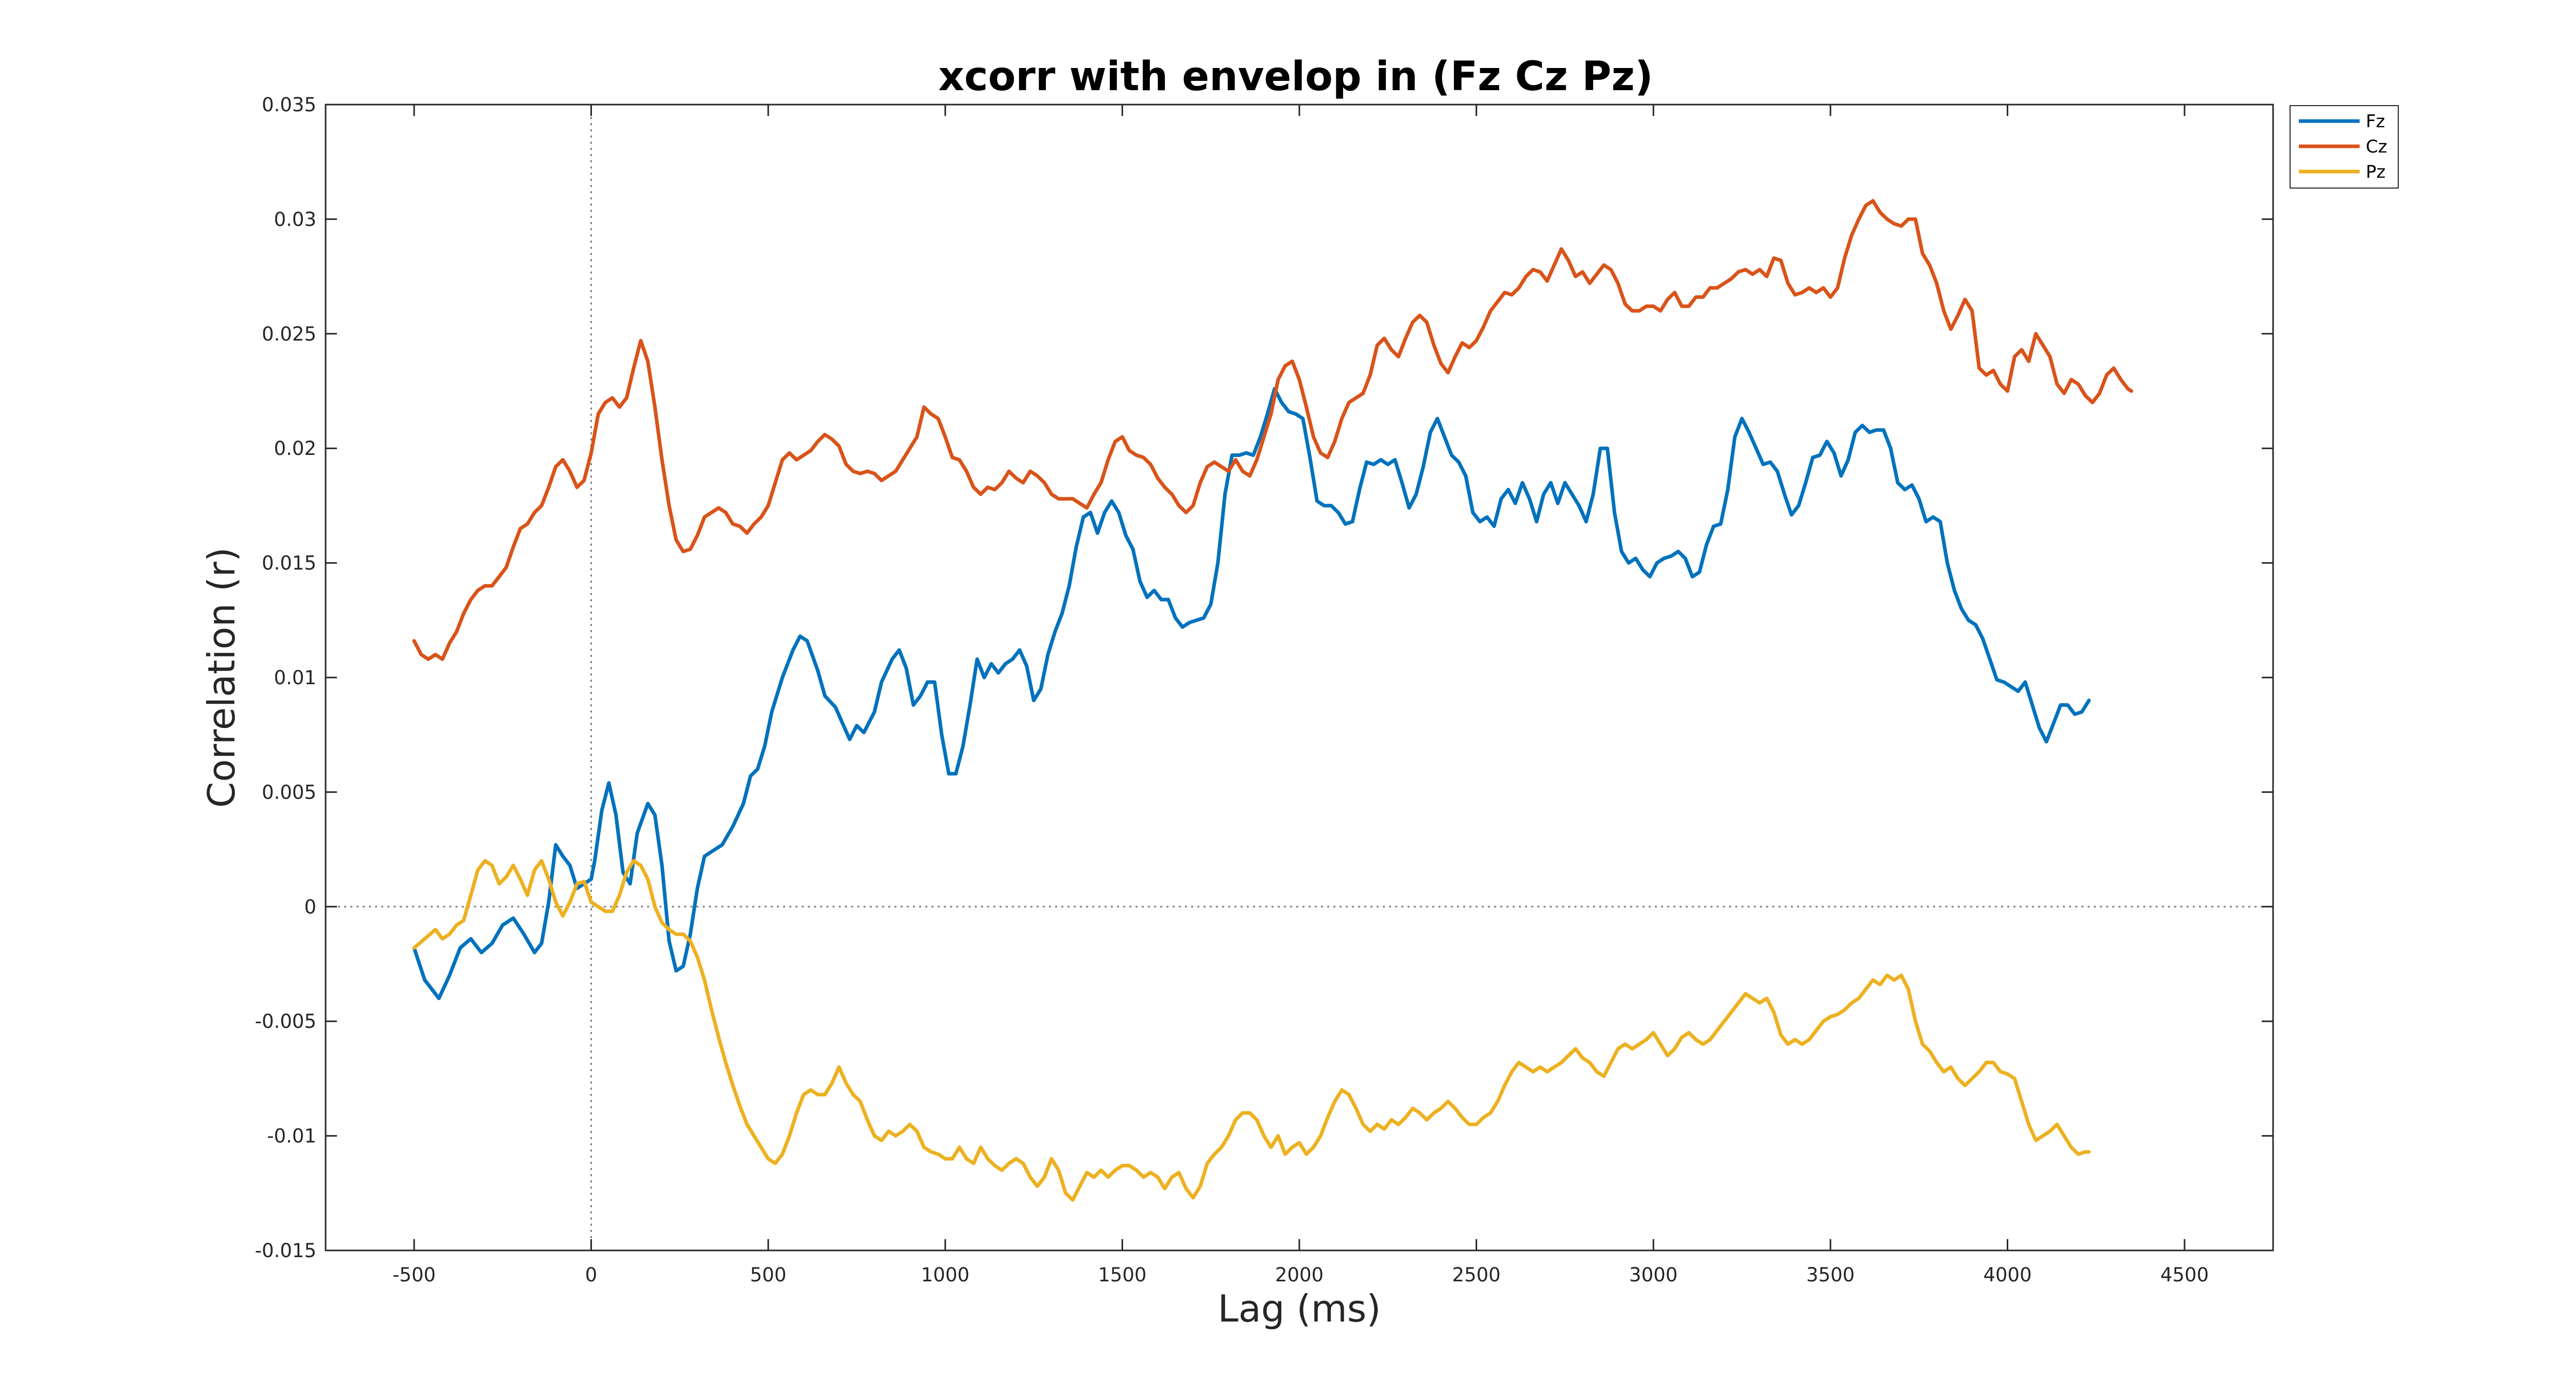  Describe the element at coordinates (1295, 77) in the screenshot. I see `chart-title: xcorr with envelop in (Fz Cz Pz)` at that location.